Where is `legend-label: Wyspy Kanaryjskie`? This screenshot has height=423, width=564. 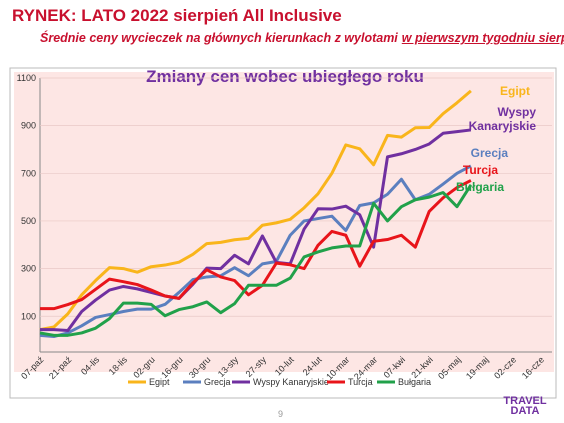 legend-label: Wyspy Kanaryjskie is located at coordinates (291, 382).